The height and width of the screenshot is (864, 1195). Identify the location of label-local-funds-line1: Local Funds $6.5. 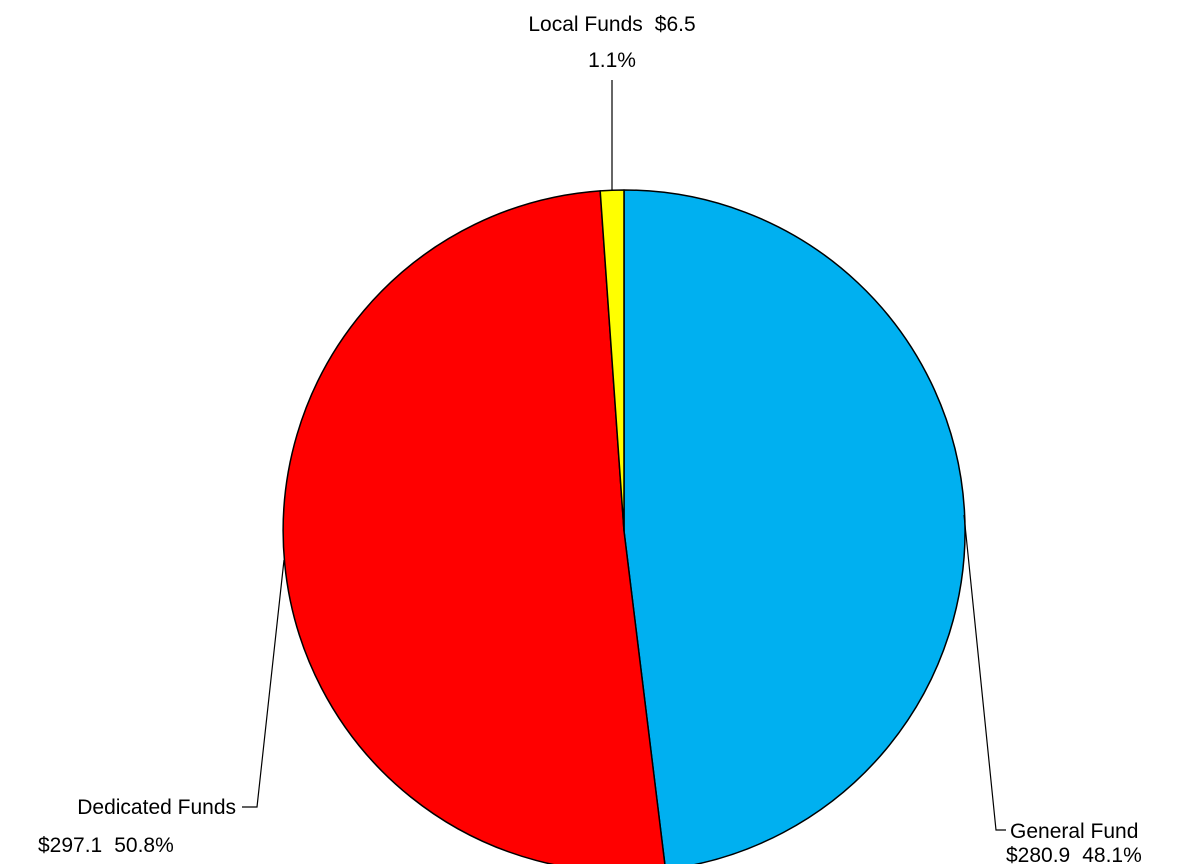
(611, 24).